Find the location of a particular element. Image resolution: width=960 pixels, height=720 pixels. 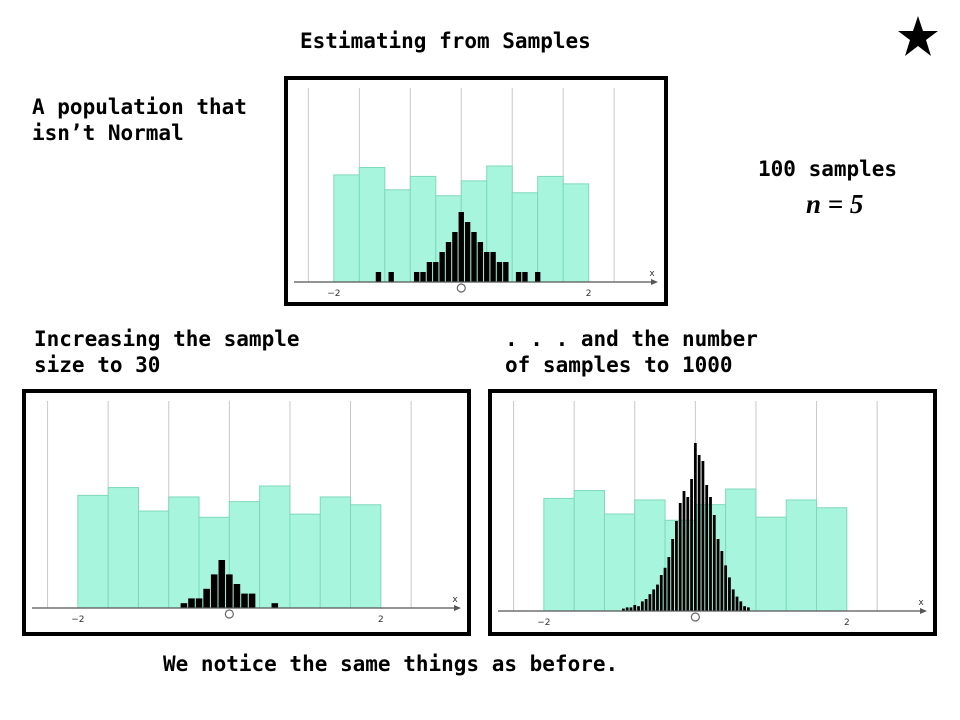

chart-panel-n5: −2 2 x is located at coordinates (476, 191).